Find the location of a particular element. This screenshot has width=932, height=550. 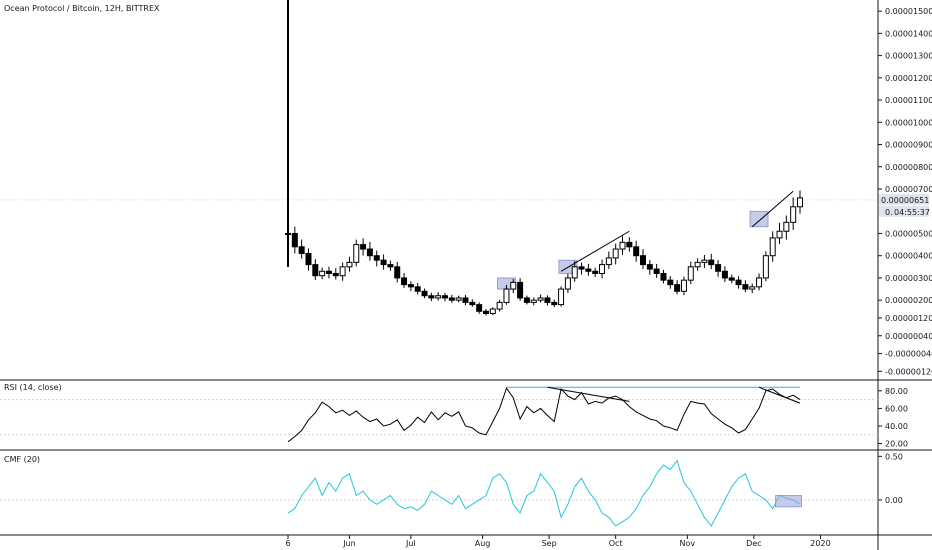

price-axis-label: 0.00000700 is located at coordinates (908, 189).